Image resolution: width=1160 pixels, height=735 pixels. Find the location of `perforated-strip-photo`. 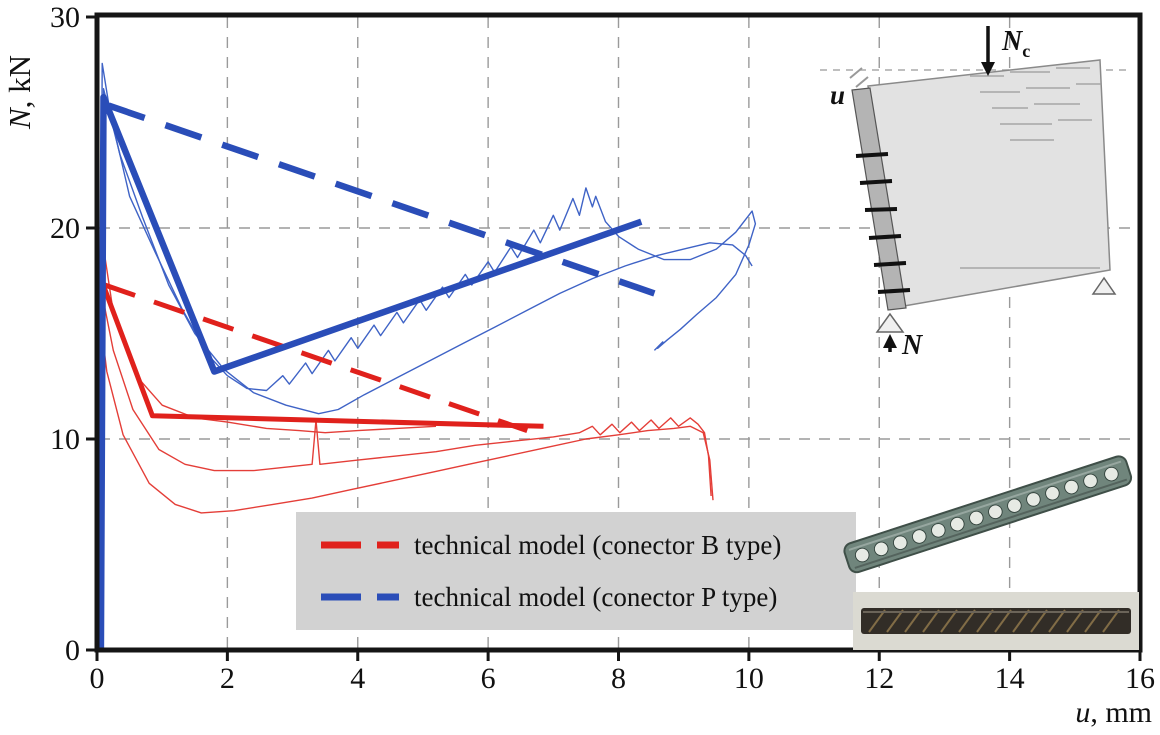

perforated-strip-photo is located at coordinates (988, 514).